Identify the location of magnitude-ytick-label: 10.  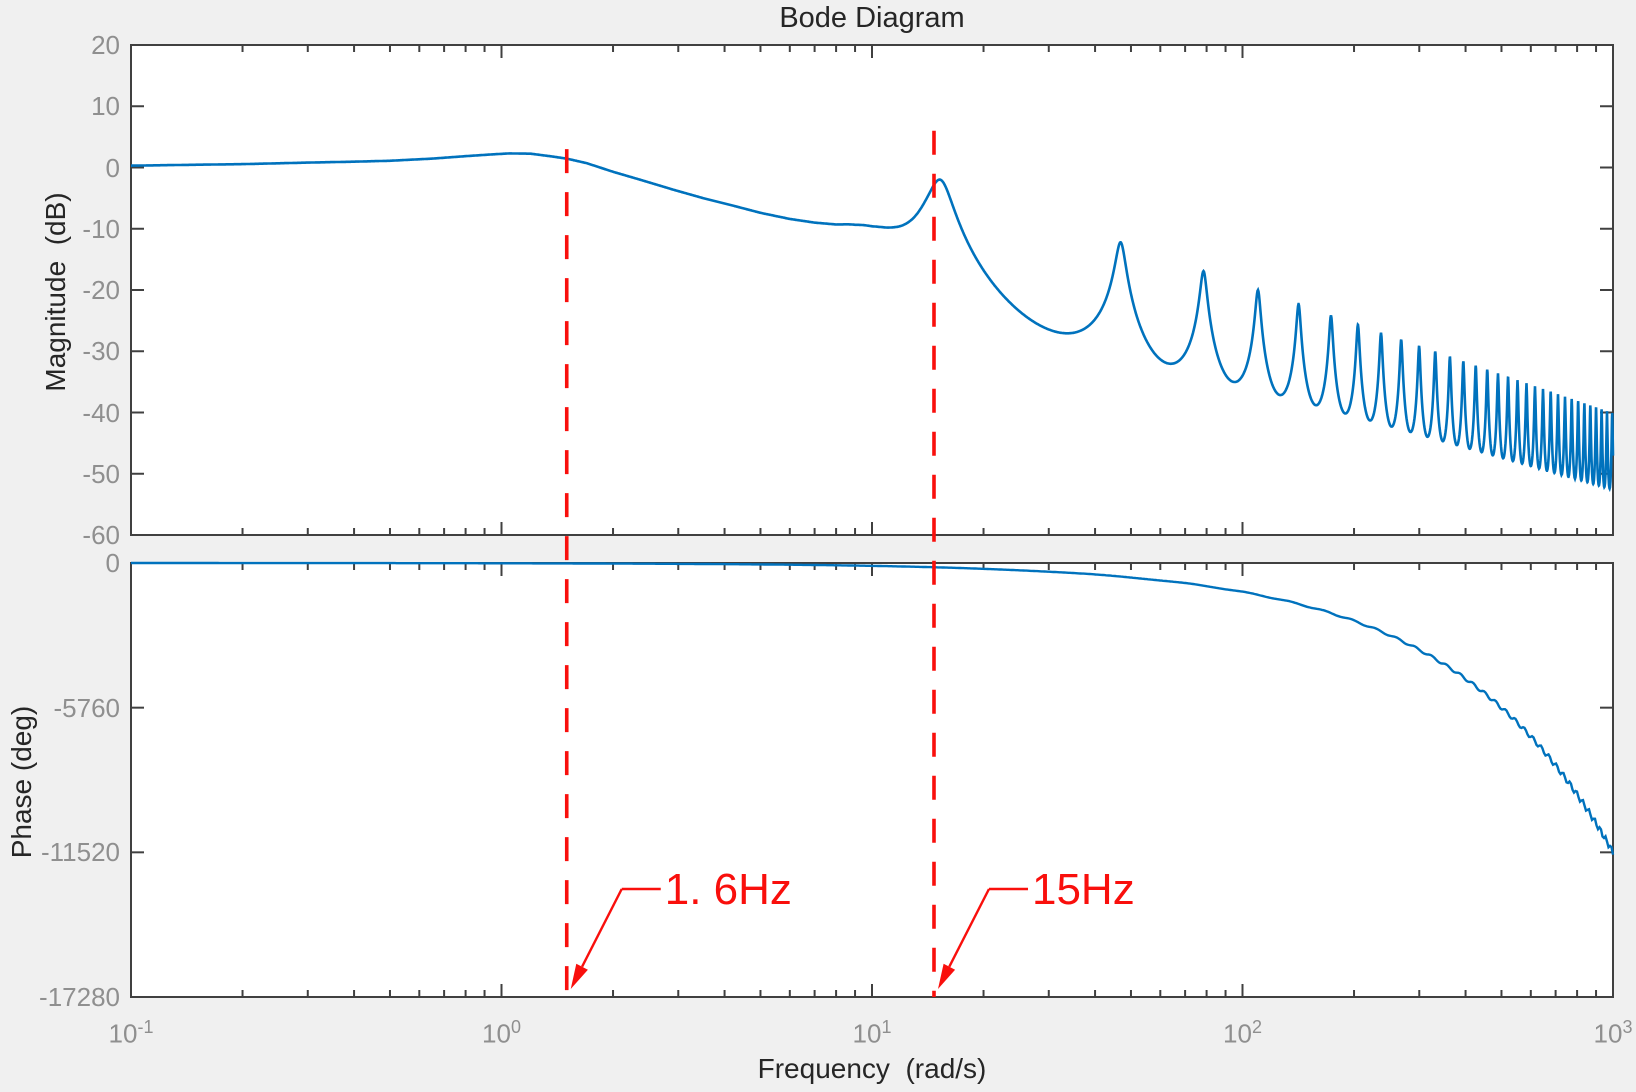
(105, 106).